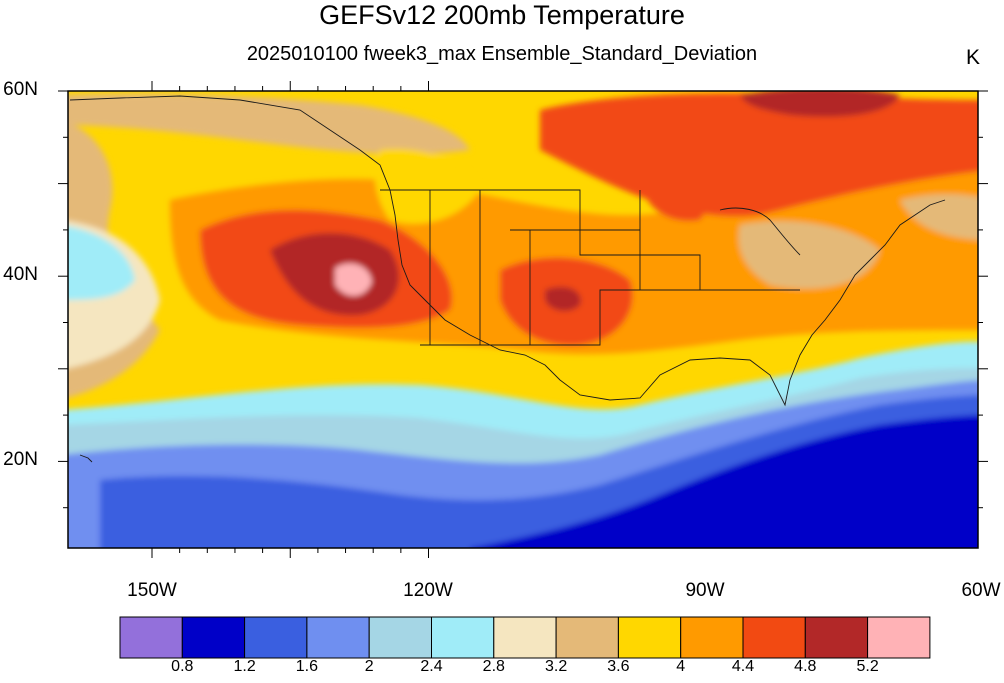  Describe the element at coordinates (369, 666) in the screenshot. I see `colorbar-label: 2` at that location.